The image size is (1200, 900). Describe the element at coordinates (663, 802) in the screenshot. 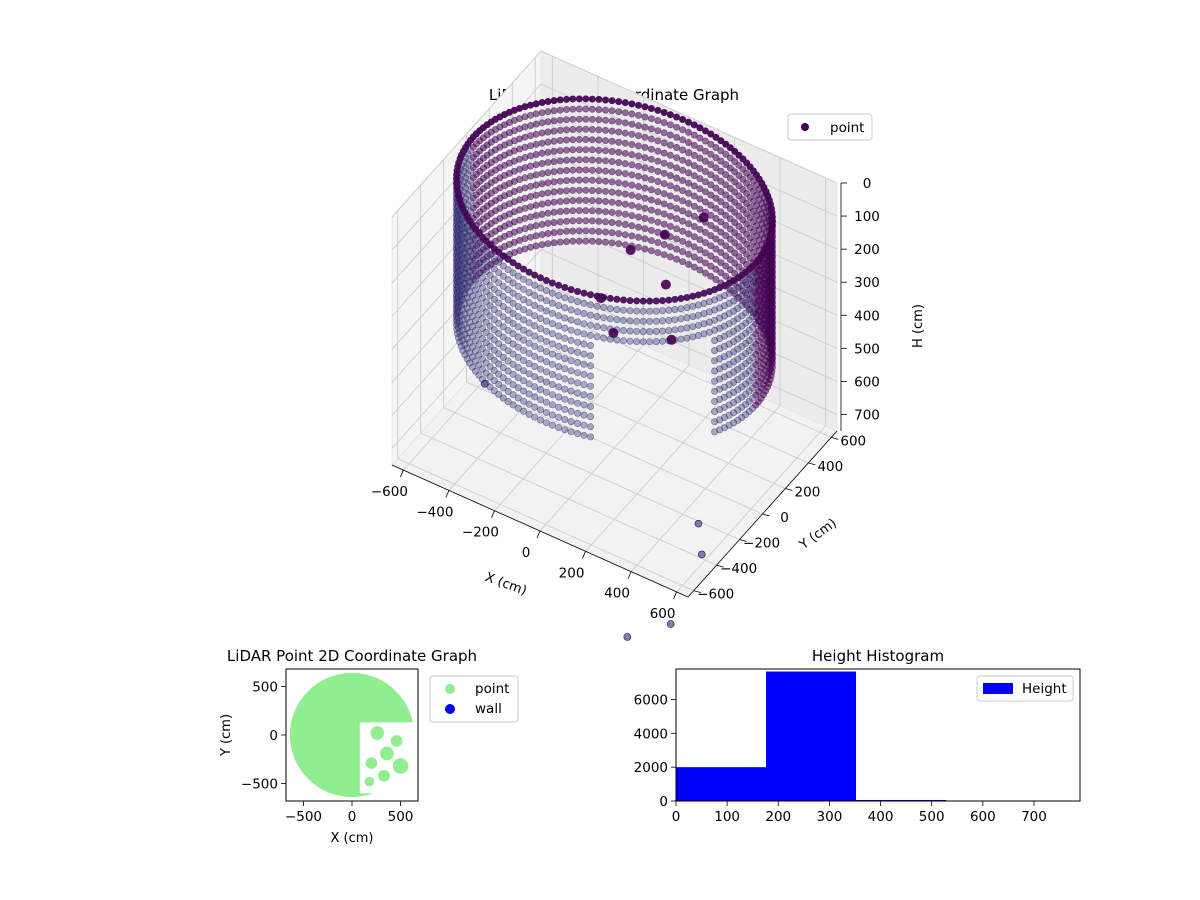

I see `tick-label-y: 0` at that location.